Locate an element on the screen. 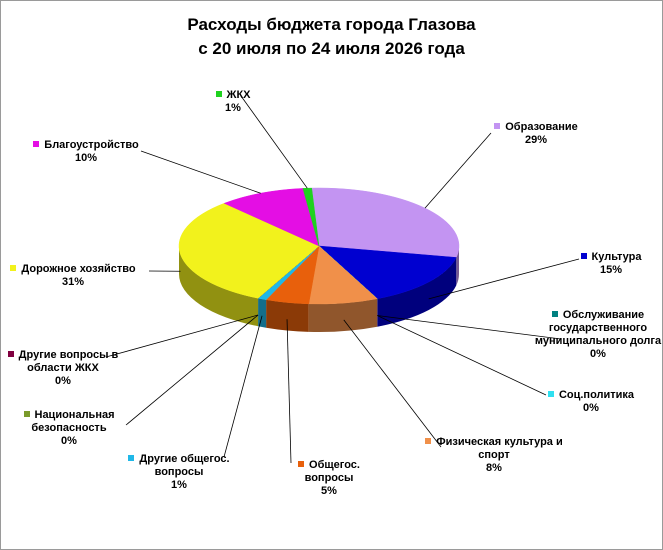 The height and width of the screenshot is (550, 663). category-label: Другие вопросы в области ЖКХ is located at coordinates (68, 361).